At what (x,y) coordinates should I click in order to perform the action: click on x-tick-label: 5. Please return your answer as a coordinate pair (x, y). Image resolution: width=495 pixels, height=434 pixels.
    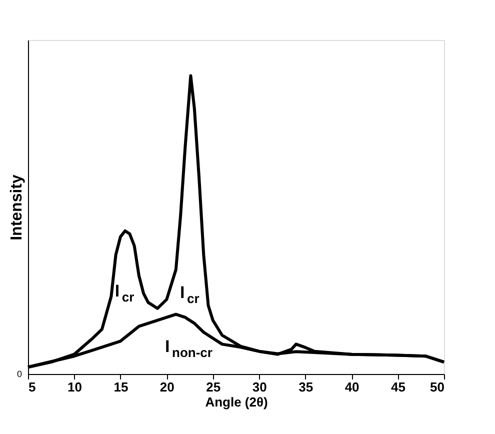
    Looking at the image, I should click on (32, 387).